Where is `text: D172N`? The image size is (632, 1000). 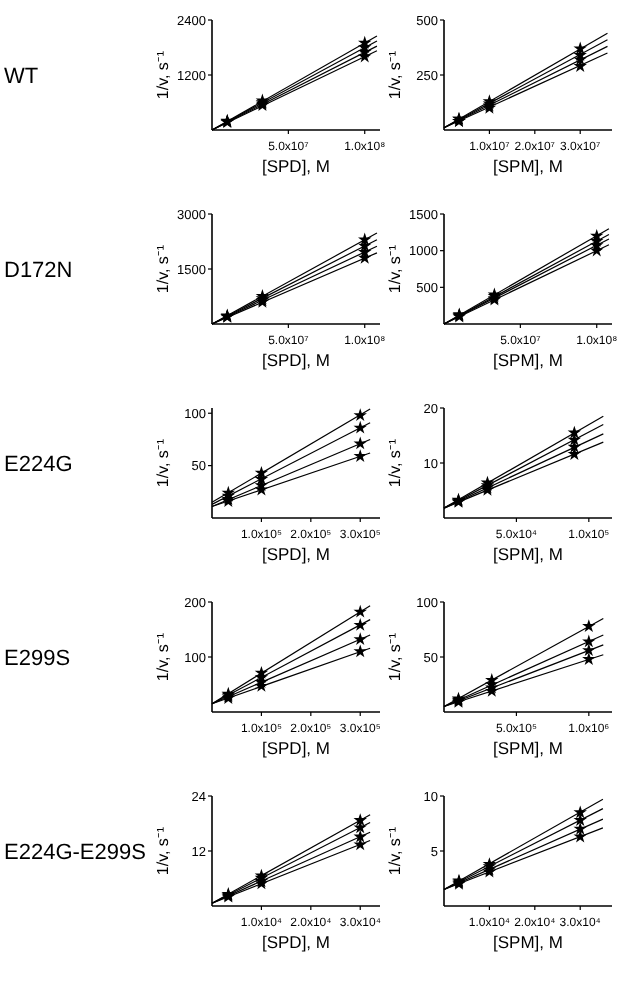 text: D172N is located at coordinates (38, 271).